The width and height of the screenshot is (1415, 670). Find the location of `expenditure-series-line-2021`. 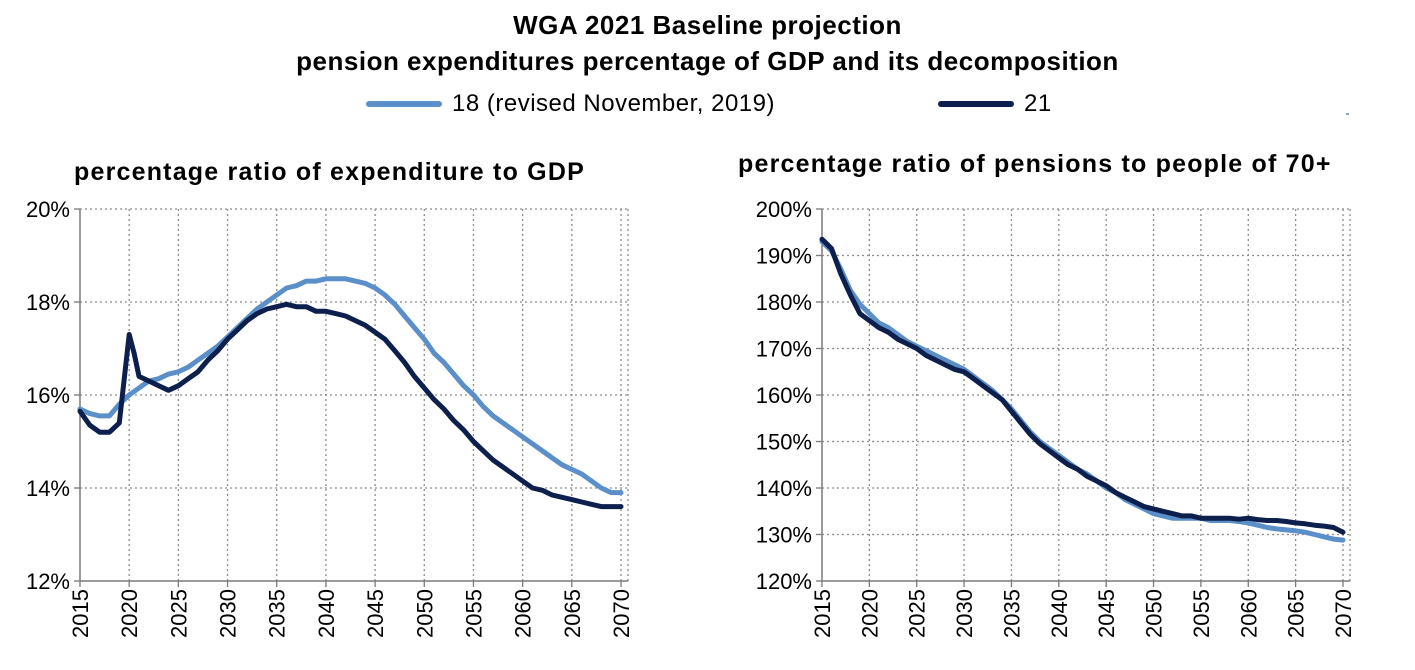

expenditure-series-line-2021 is located at coordinates (350, 405).